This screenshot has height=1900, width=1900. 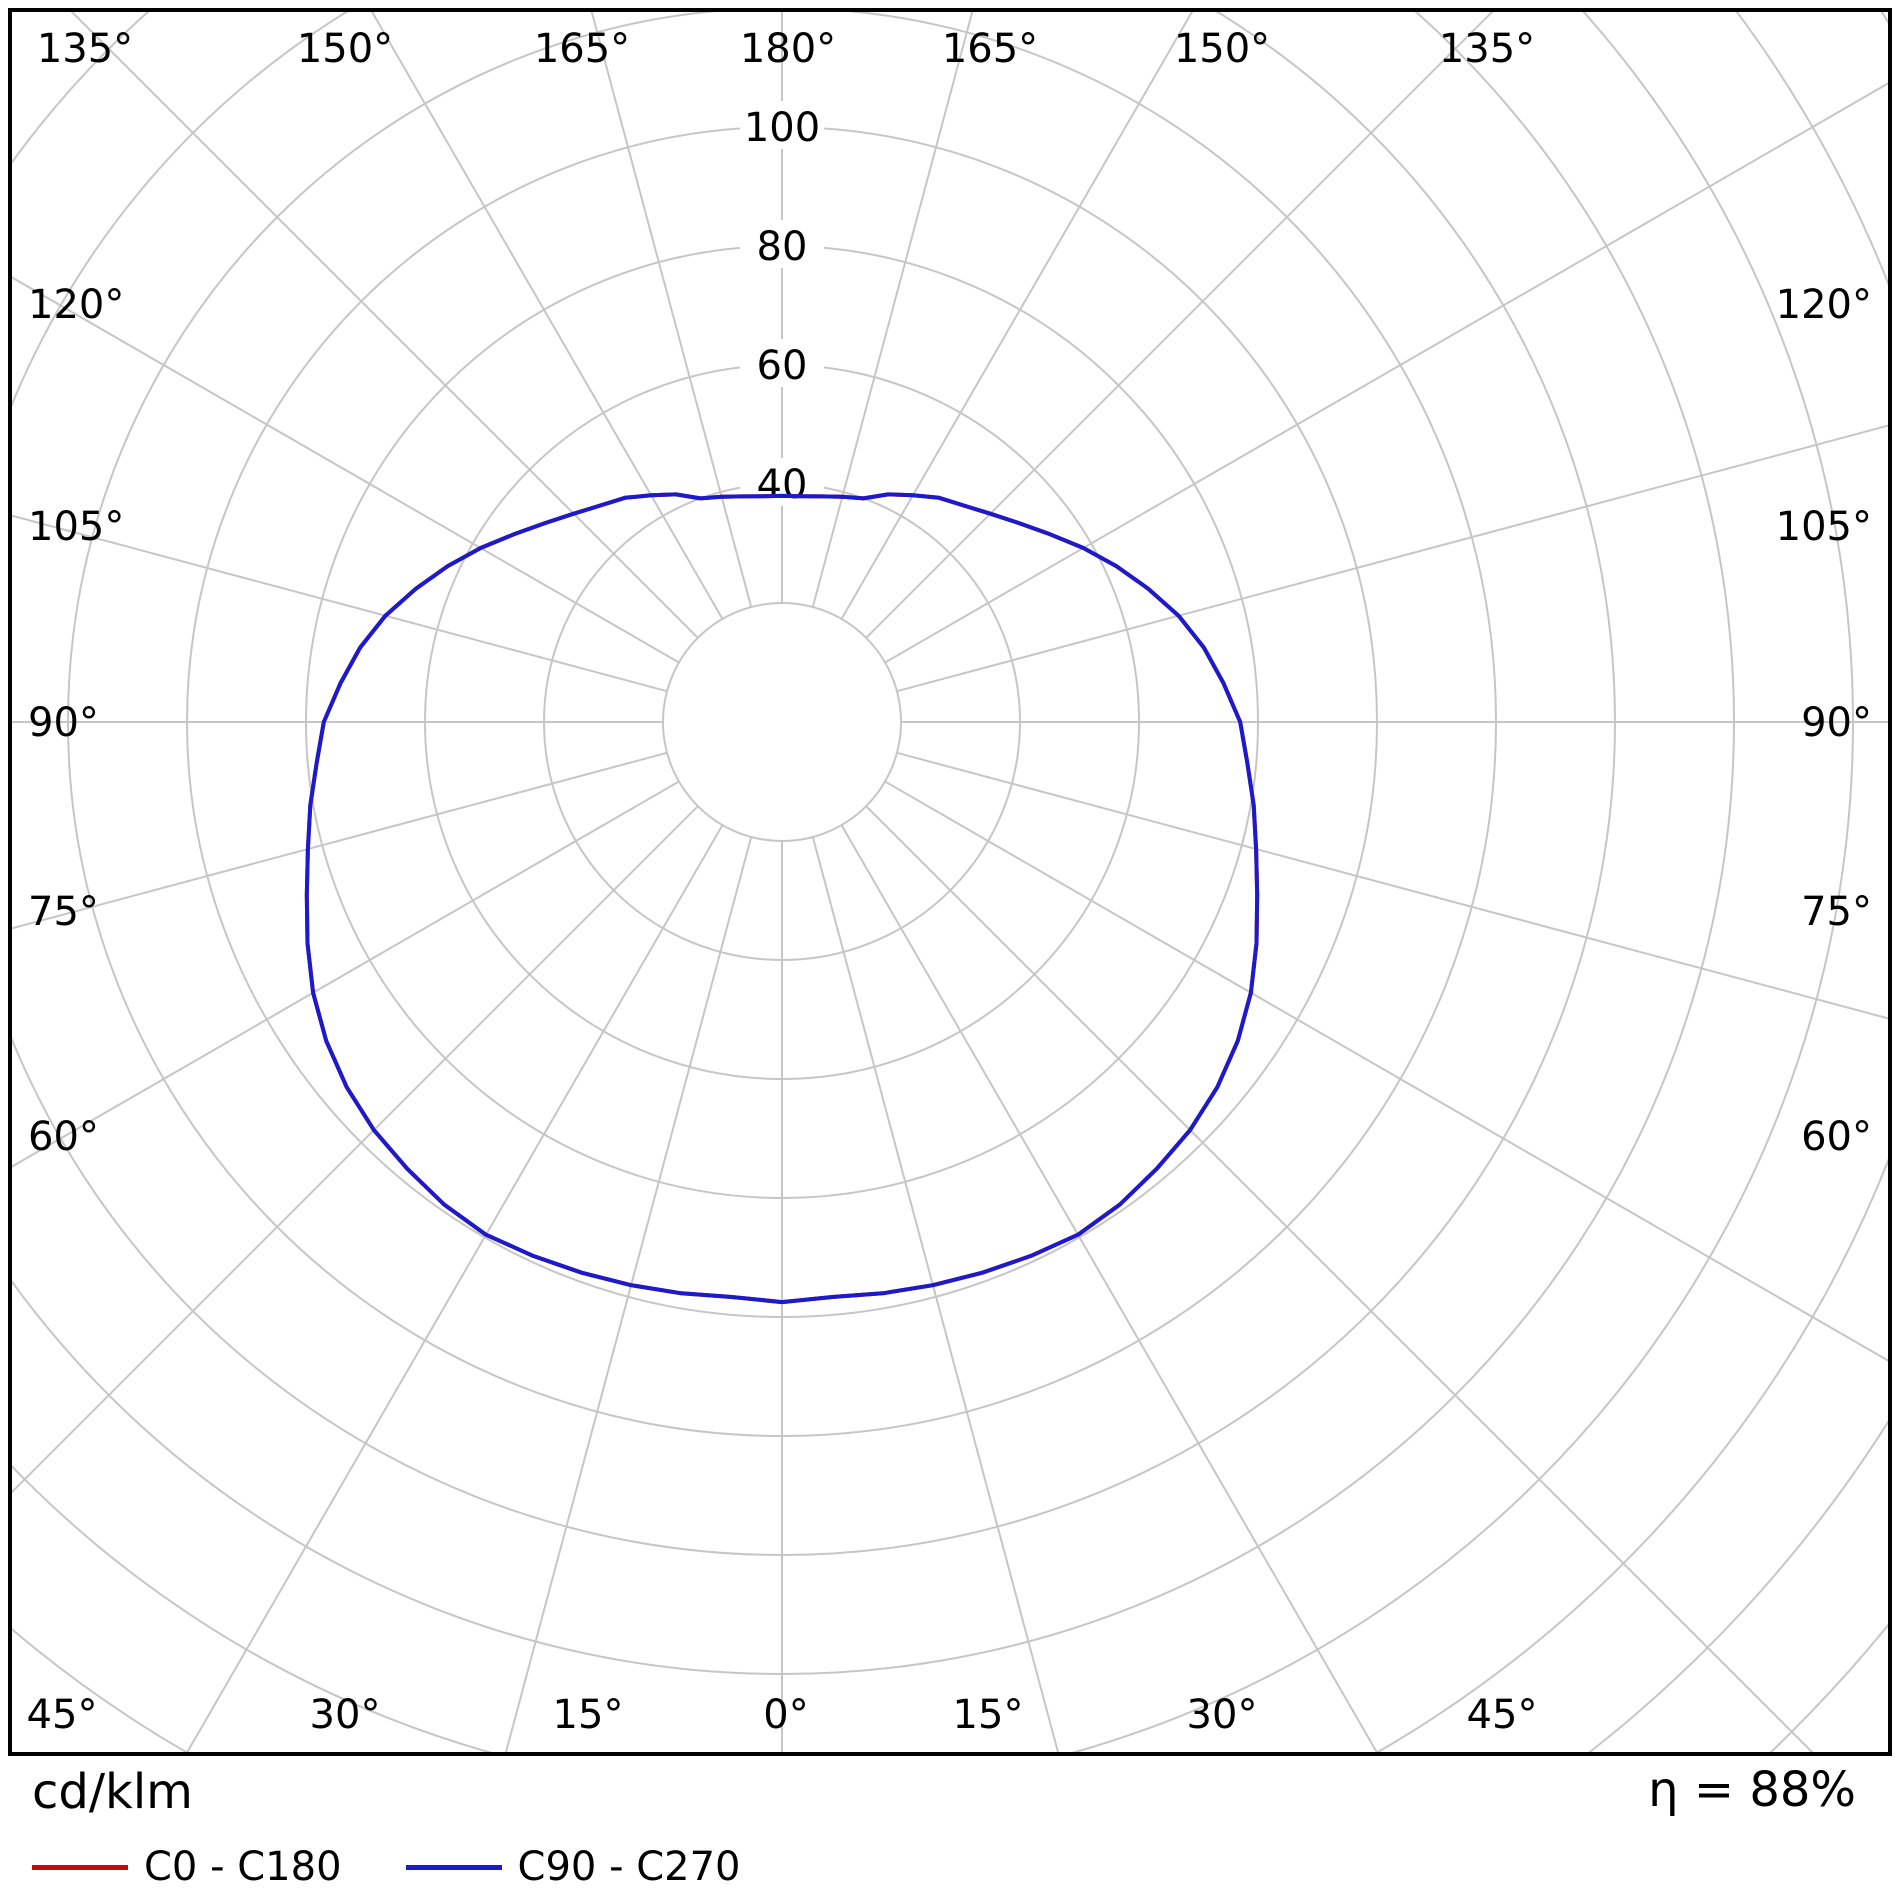 What do you see at coordinates (782, 366) in the screenshot?
I see `svg-text: 60` at bounding box center [782, 366].